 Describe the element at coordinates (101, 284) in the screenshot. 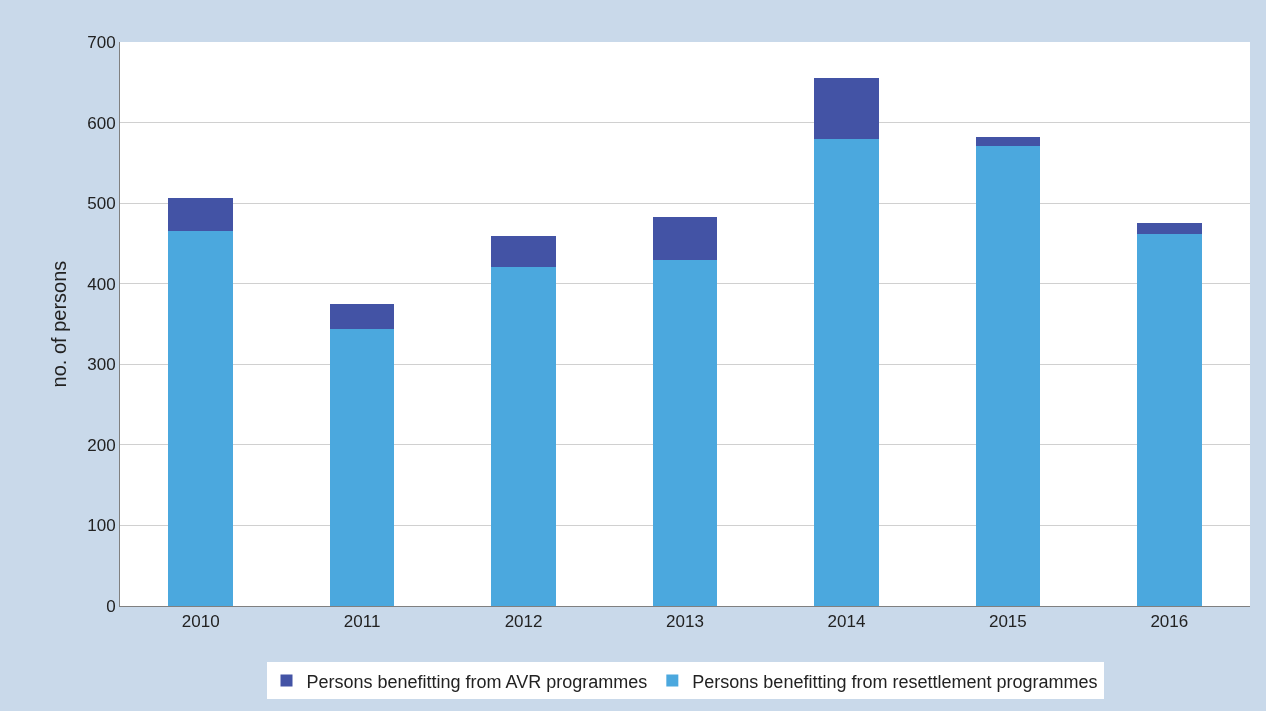

I see `y-tick-label: 400` at that location.